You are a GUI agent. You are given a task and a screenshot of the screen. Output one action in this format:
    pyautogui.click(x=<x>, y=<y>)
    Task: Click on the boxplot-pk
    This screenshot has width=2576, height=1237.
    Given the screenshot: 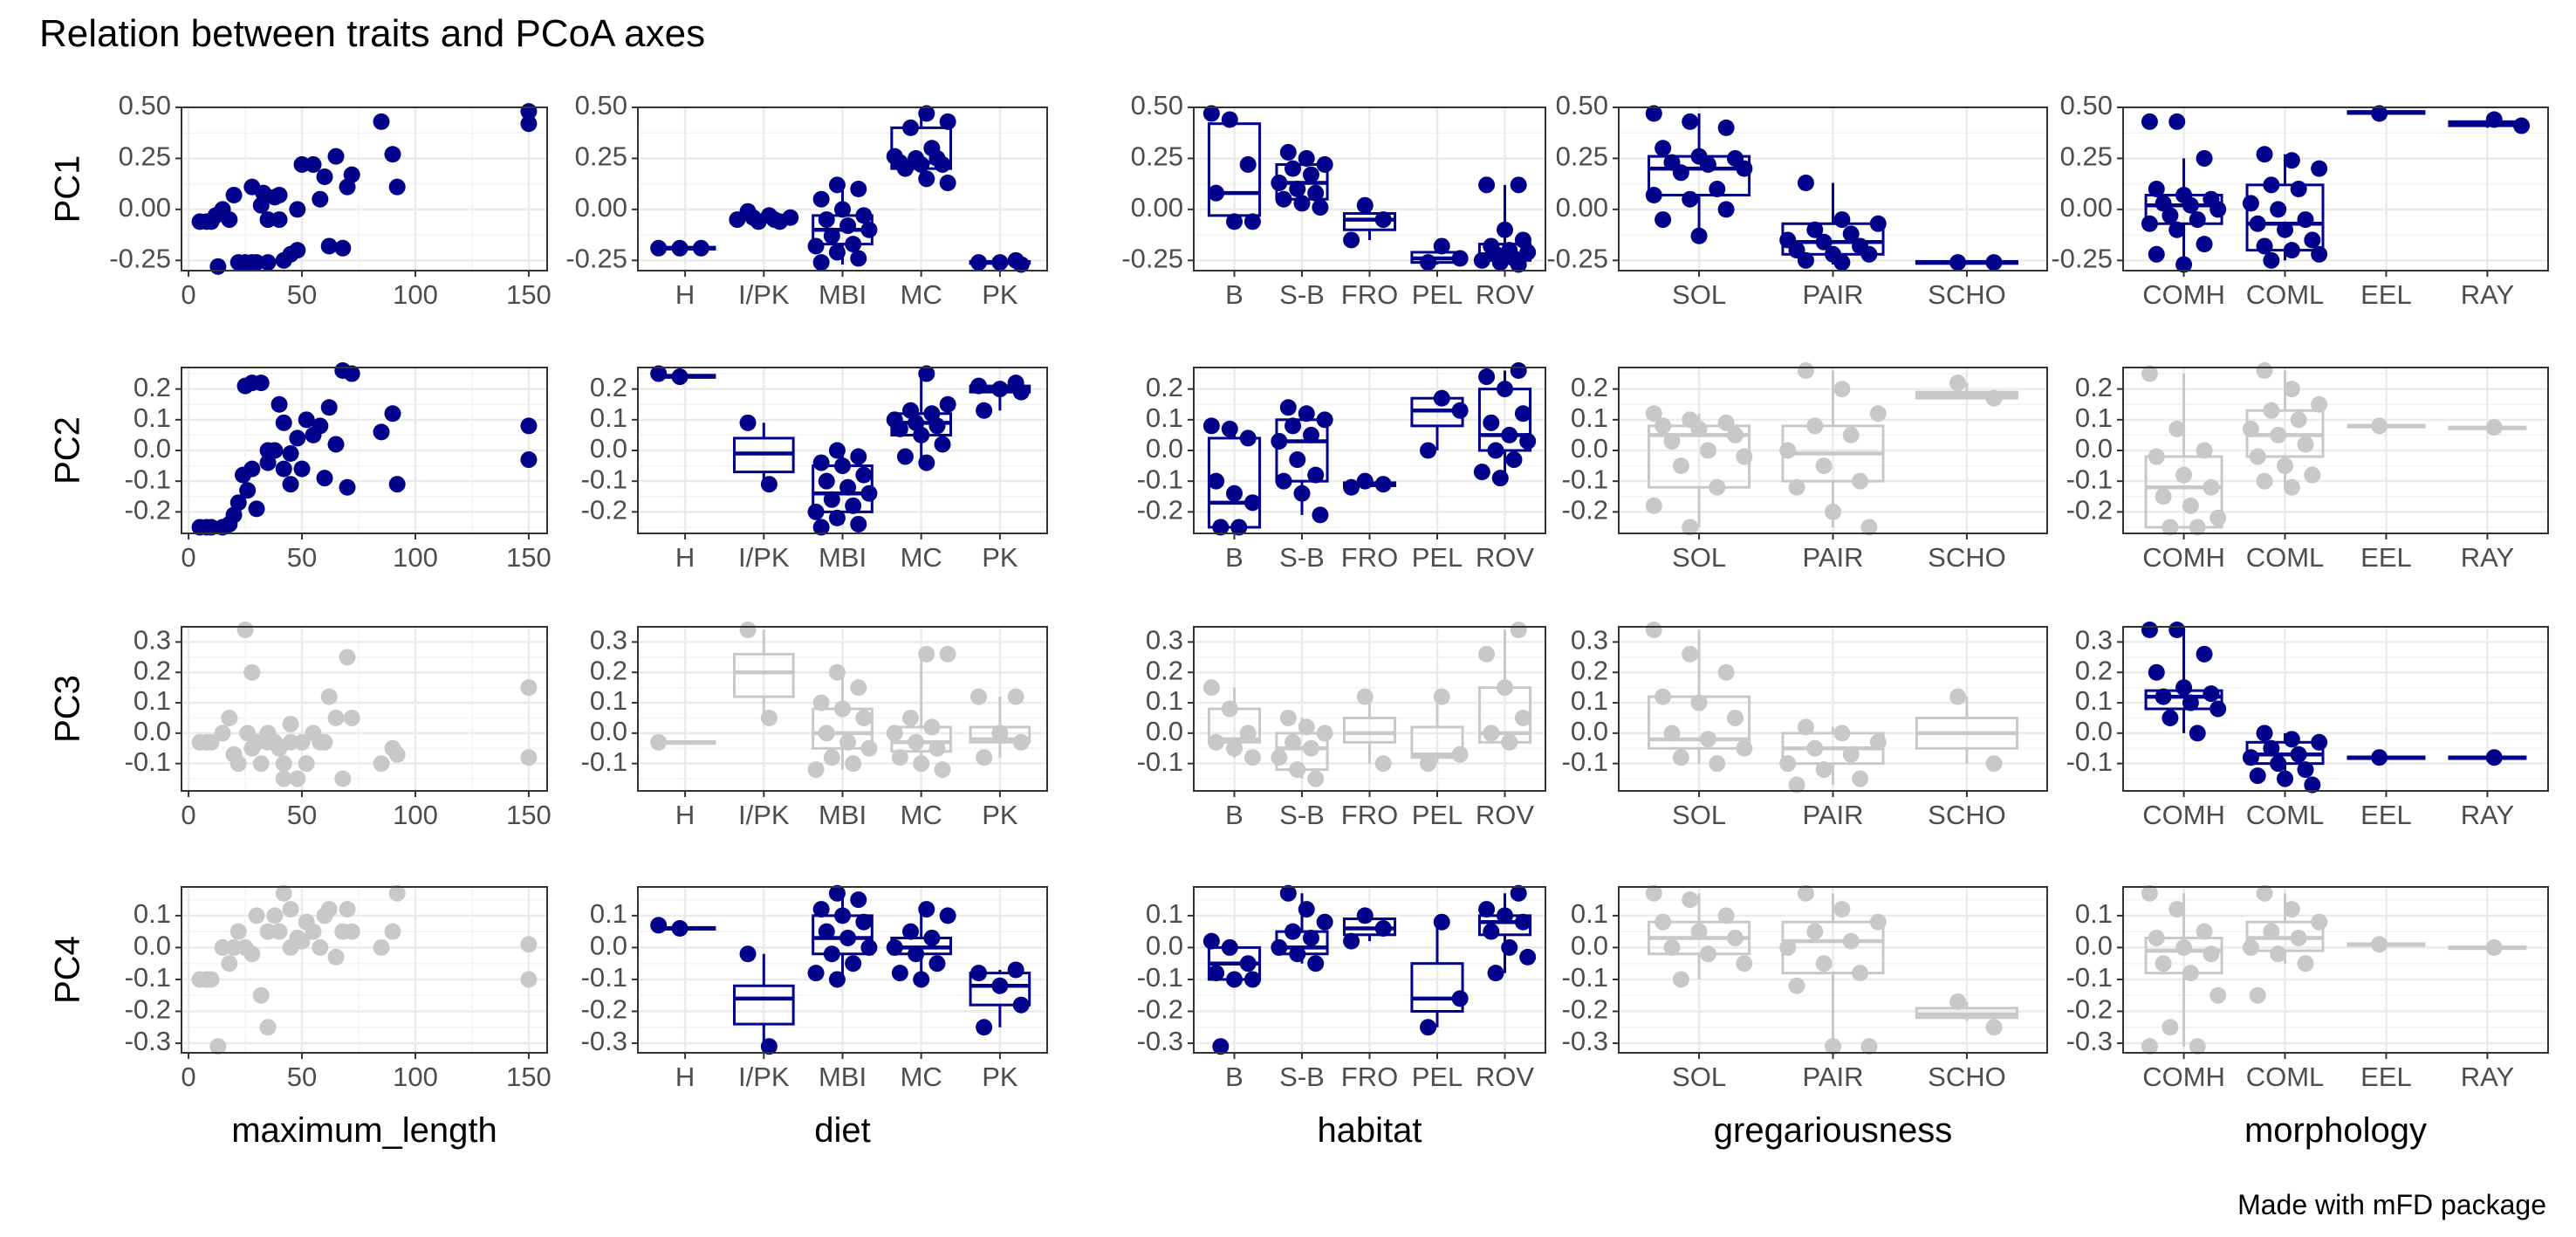 What is the action you would take?
    pyautogui.click(x=1000, y=998)
    